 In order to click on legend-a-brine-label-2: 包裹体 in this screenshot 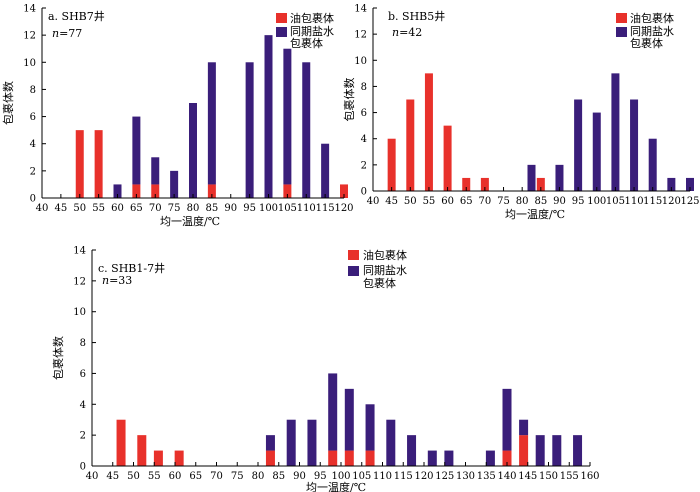, I will do `click(306, 43)`.